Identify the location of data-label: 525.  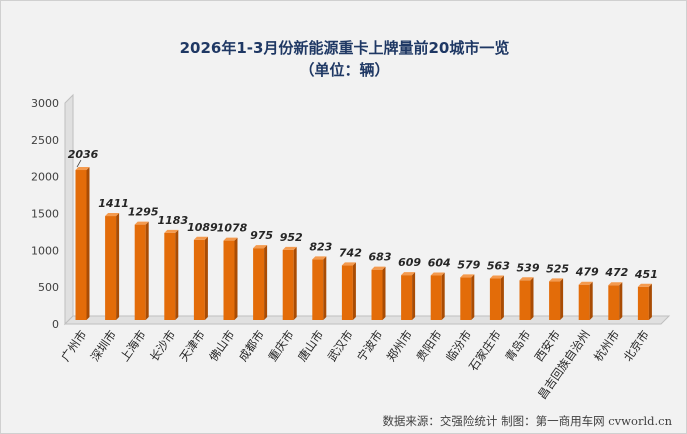
(557, 268).